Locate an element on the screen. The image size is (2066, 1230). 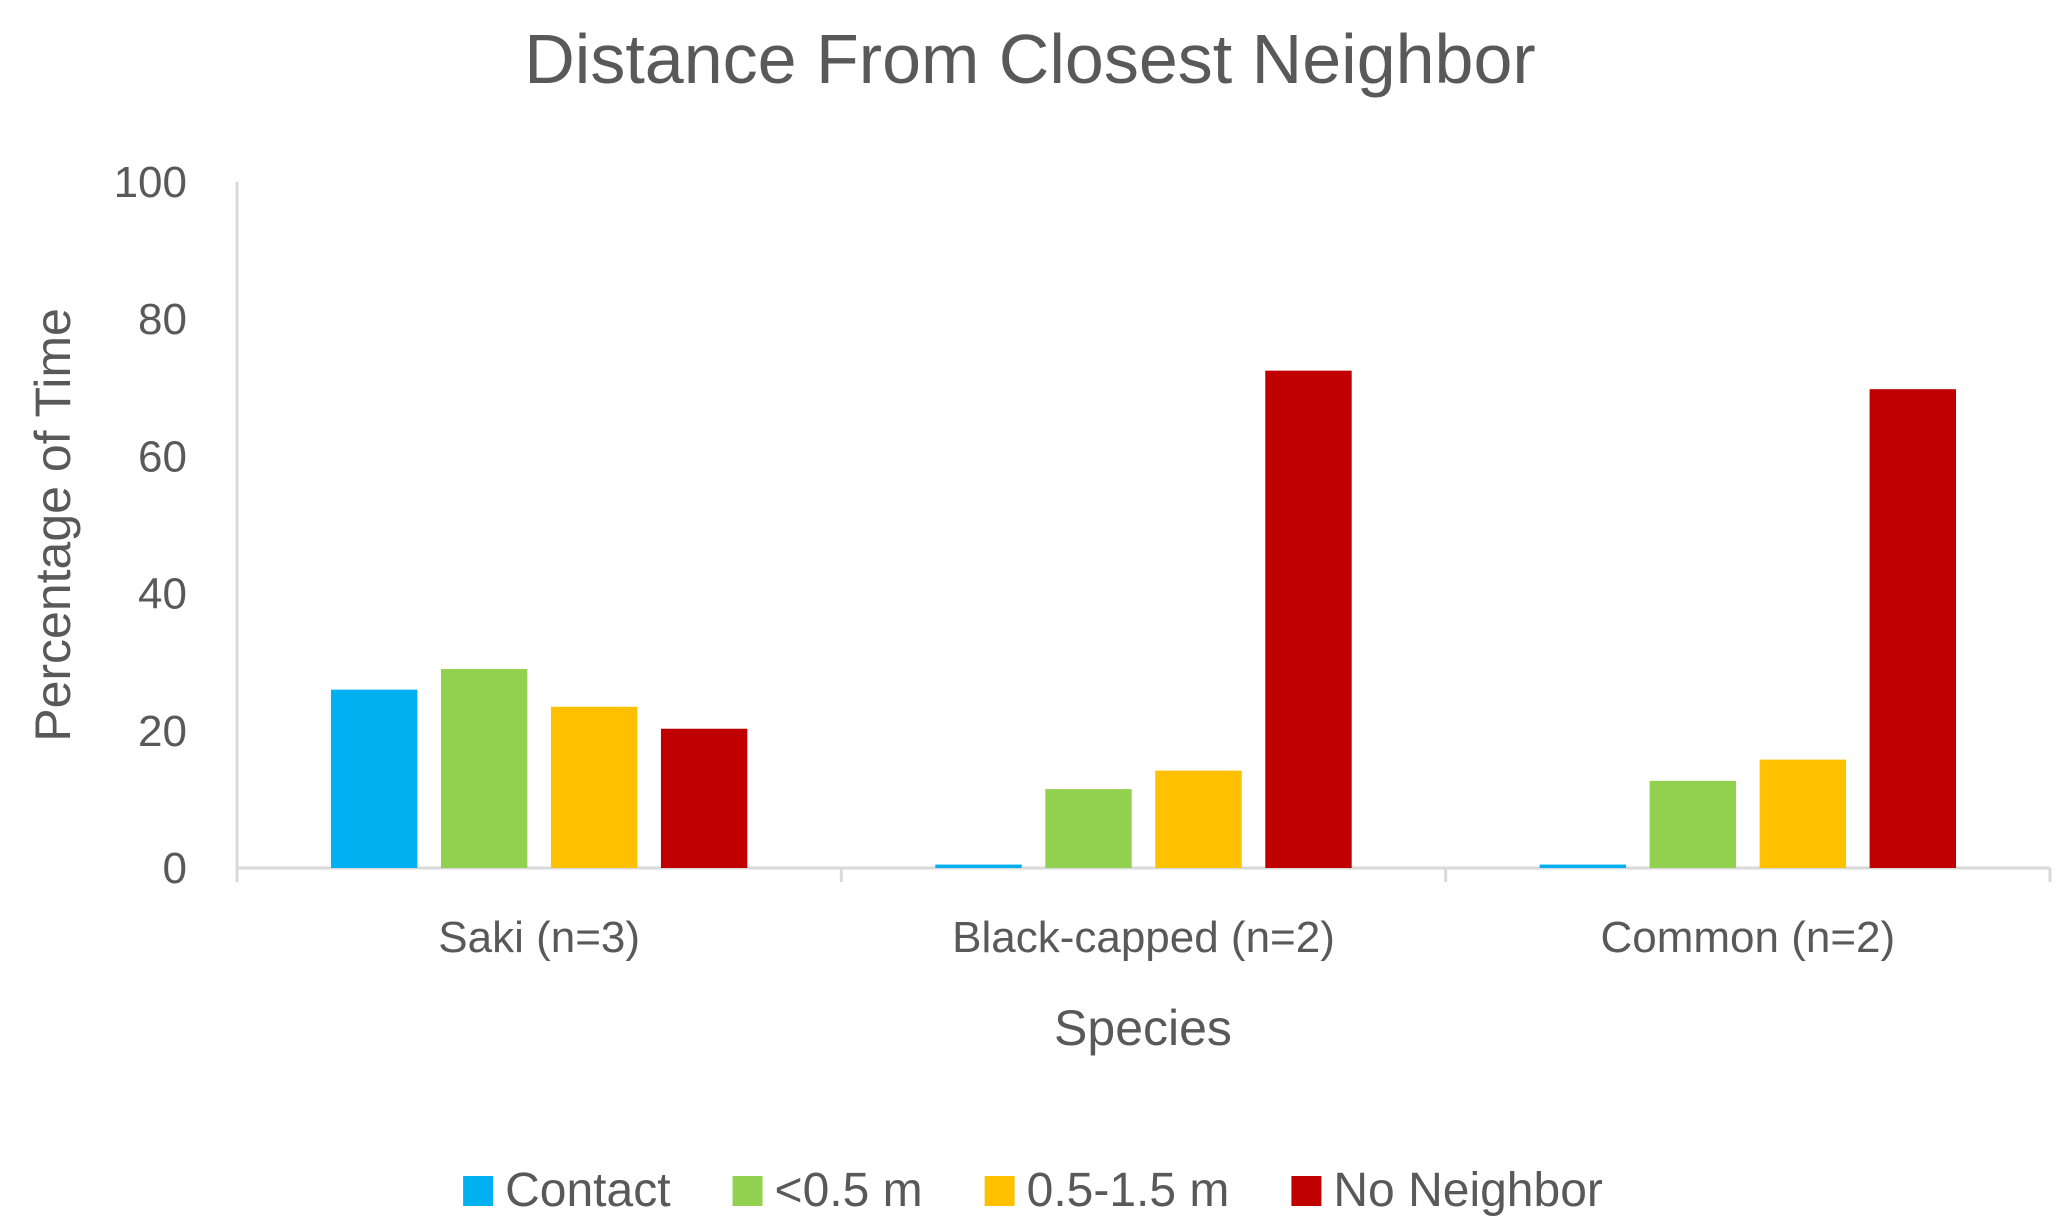
legend-entry: Contact is located at coordinates (567, 1190).